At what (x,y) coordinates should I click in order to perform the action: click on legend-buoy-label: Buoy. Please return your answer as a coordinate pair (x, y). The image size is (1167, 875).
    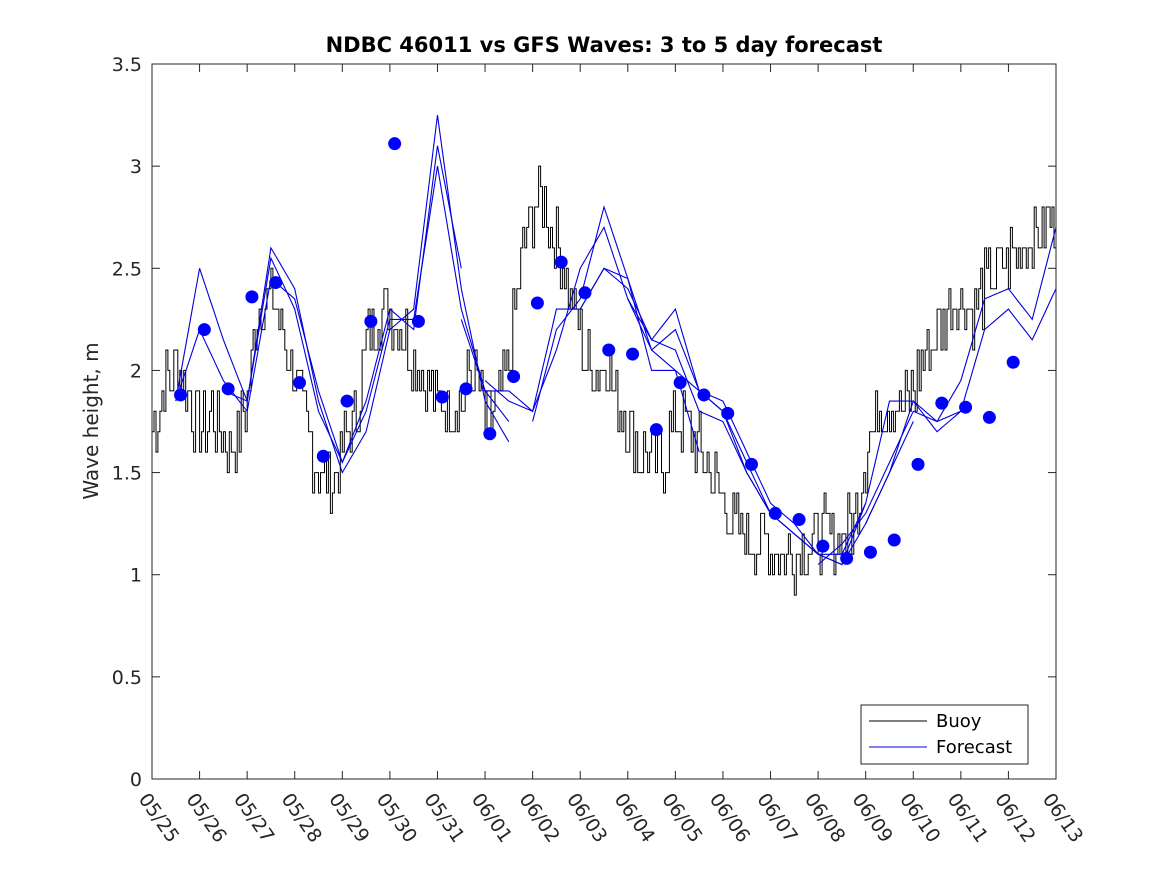
    Looking at the image, I should click on (959, 721).